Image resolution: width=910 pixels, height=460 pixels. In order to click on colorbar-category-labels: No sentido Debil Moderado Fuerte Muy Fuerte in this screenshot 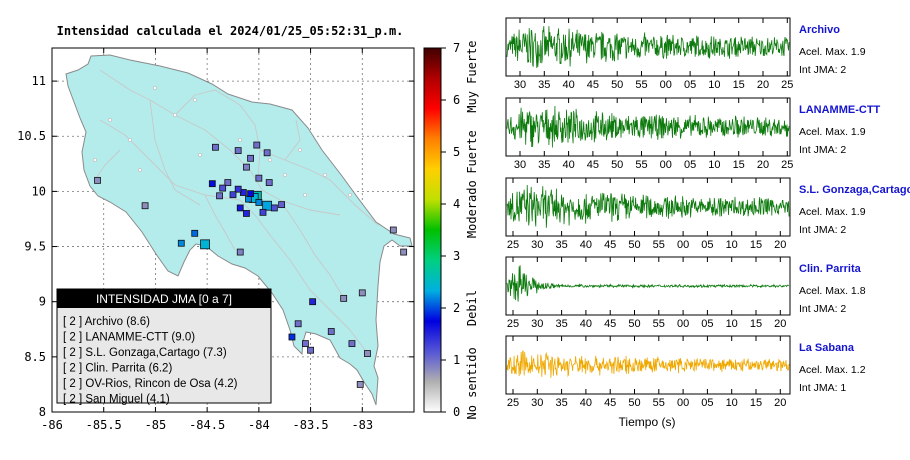, I will do `click(472, 229)`.